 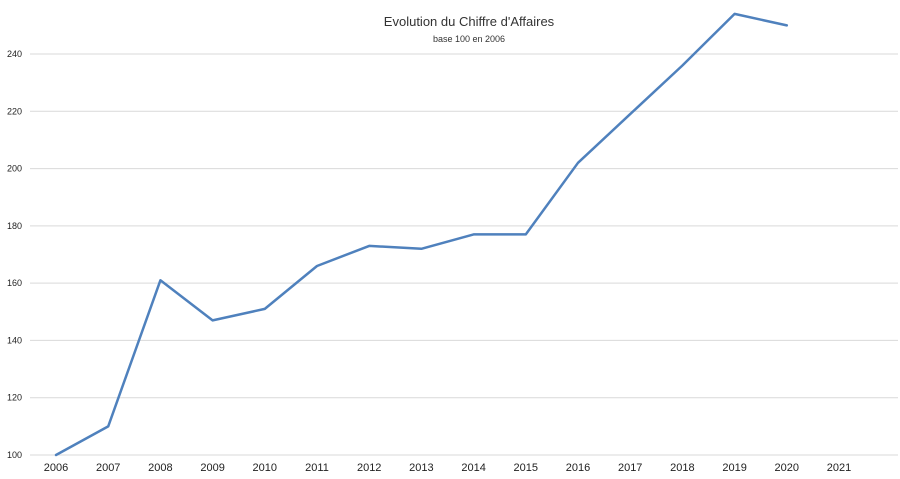 I want to click on x-tick-label: 2007, so click(x=108, y=468).